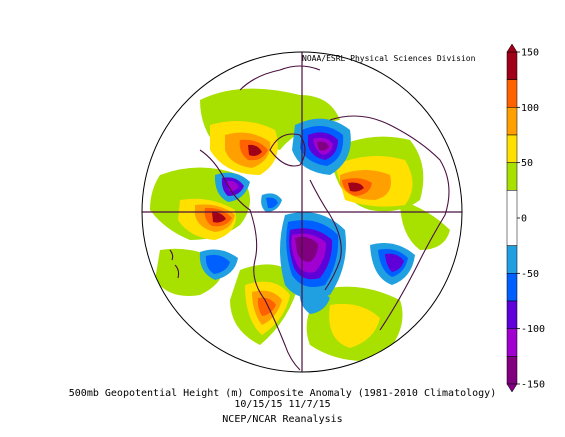  Describe the element at coordinates (512, 388) in the screenshot. I see `colorbar-arrow-bottom` at that location.